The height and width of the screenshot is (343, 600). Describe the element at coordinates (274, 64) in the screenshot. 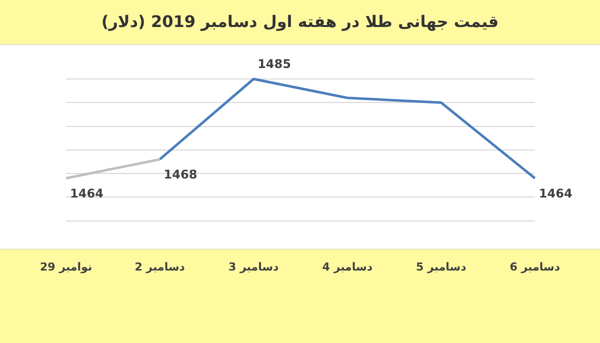

I see `data-label: 1485` at that location.